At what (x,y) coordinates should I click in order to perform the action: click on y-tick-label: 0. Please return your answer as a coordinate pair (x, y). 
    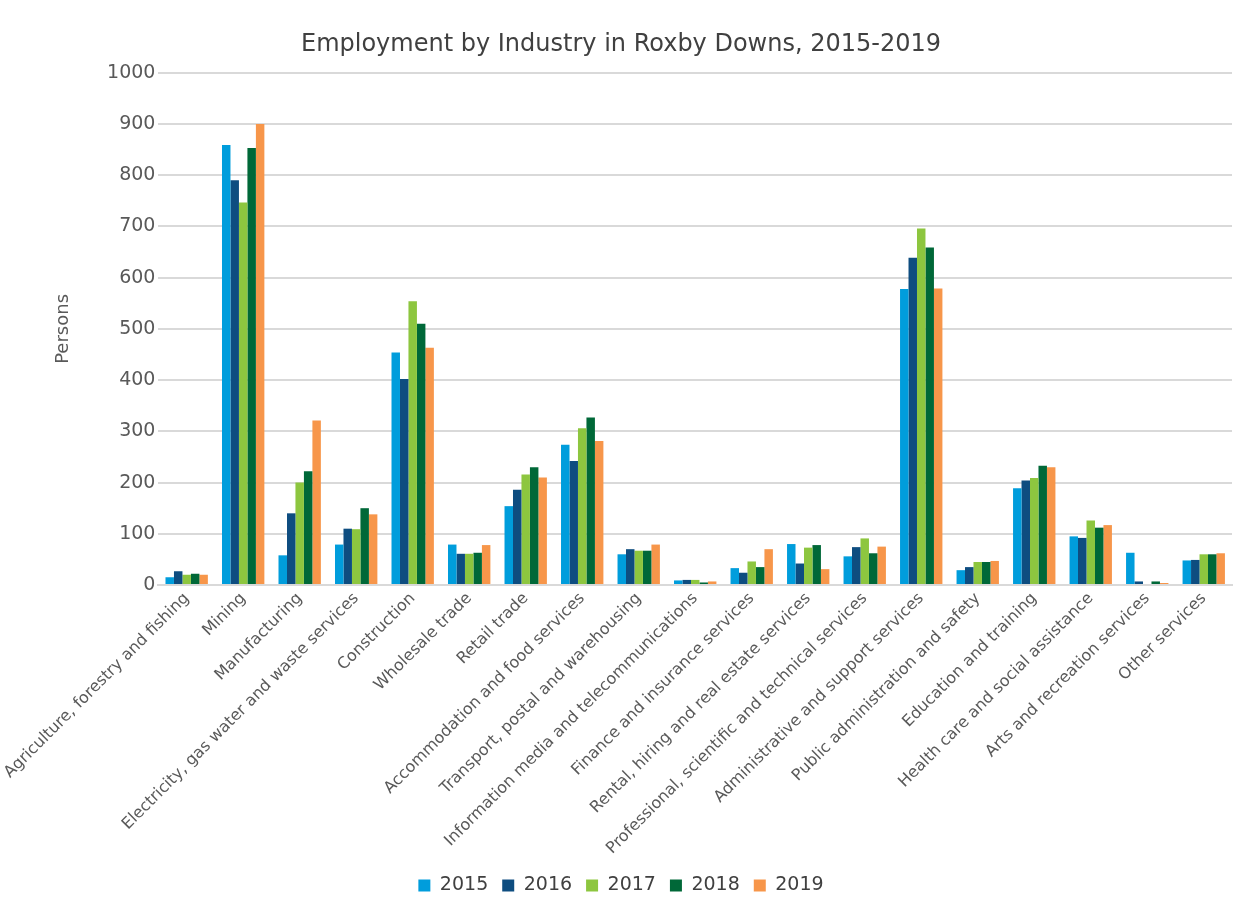
    Looking at the image, I should click on (149, 582).